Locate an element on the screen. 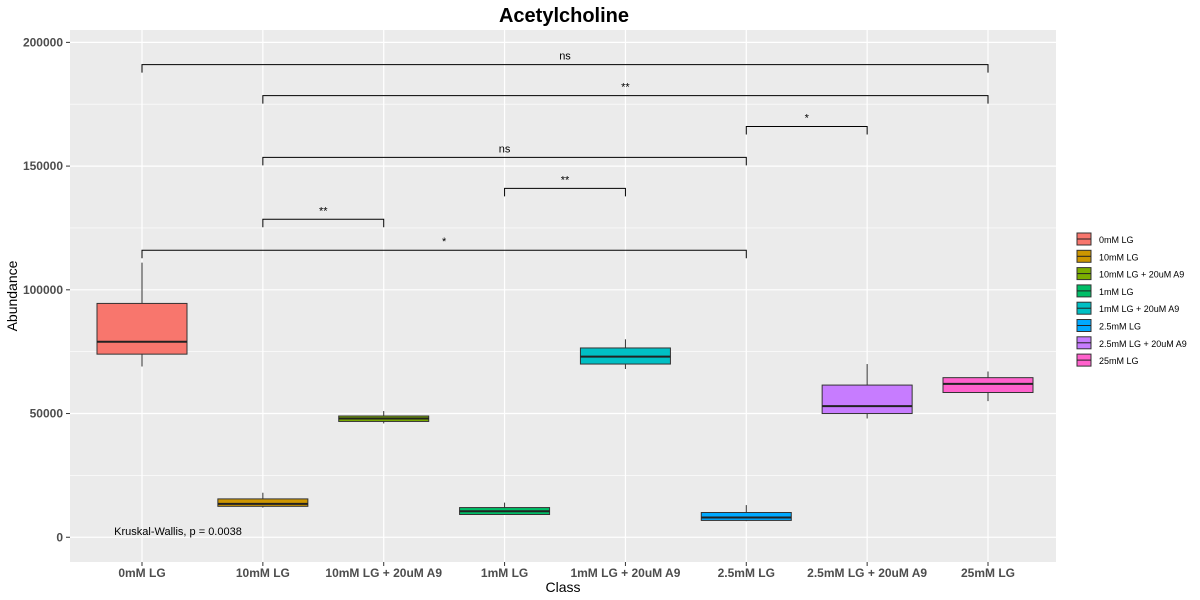  legend-label: 25mM LG is located at coordinates (1119, 361).